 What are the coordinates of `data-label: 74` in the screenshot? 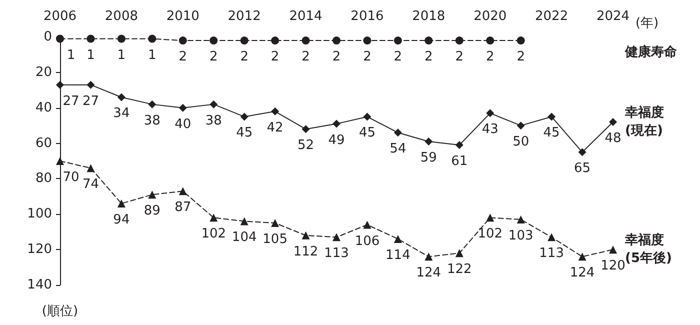 It's located at (90, 184).